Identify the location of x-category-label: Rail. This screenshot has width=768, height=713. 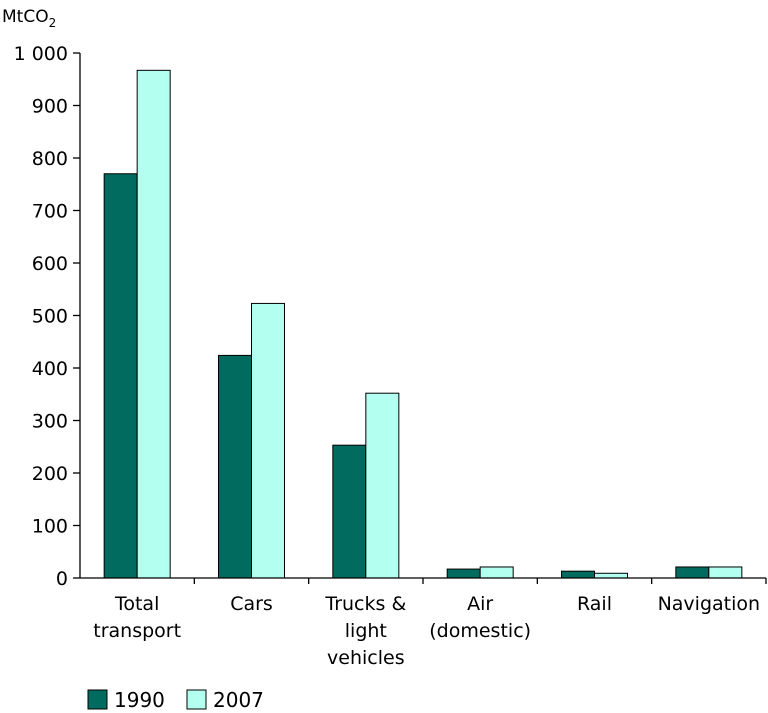
(594, 604).